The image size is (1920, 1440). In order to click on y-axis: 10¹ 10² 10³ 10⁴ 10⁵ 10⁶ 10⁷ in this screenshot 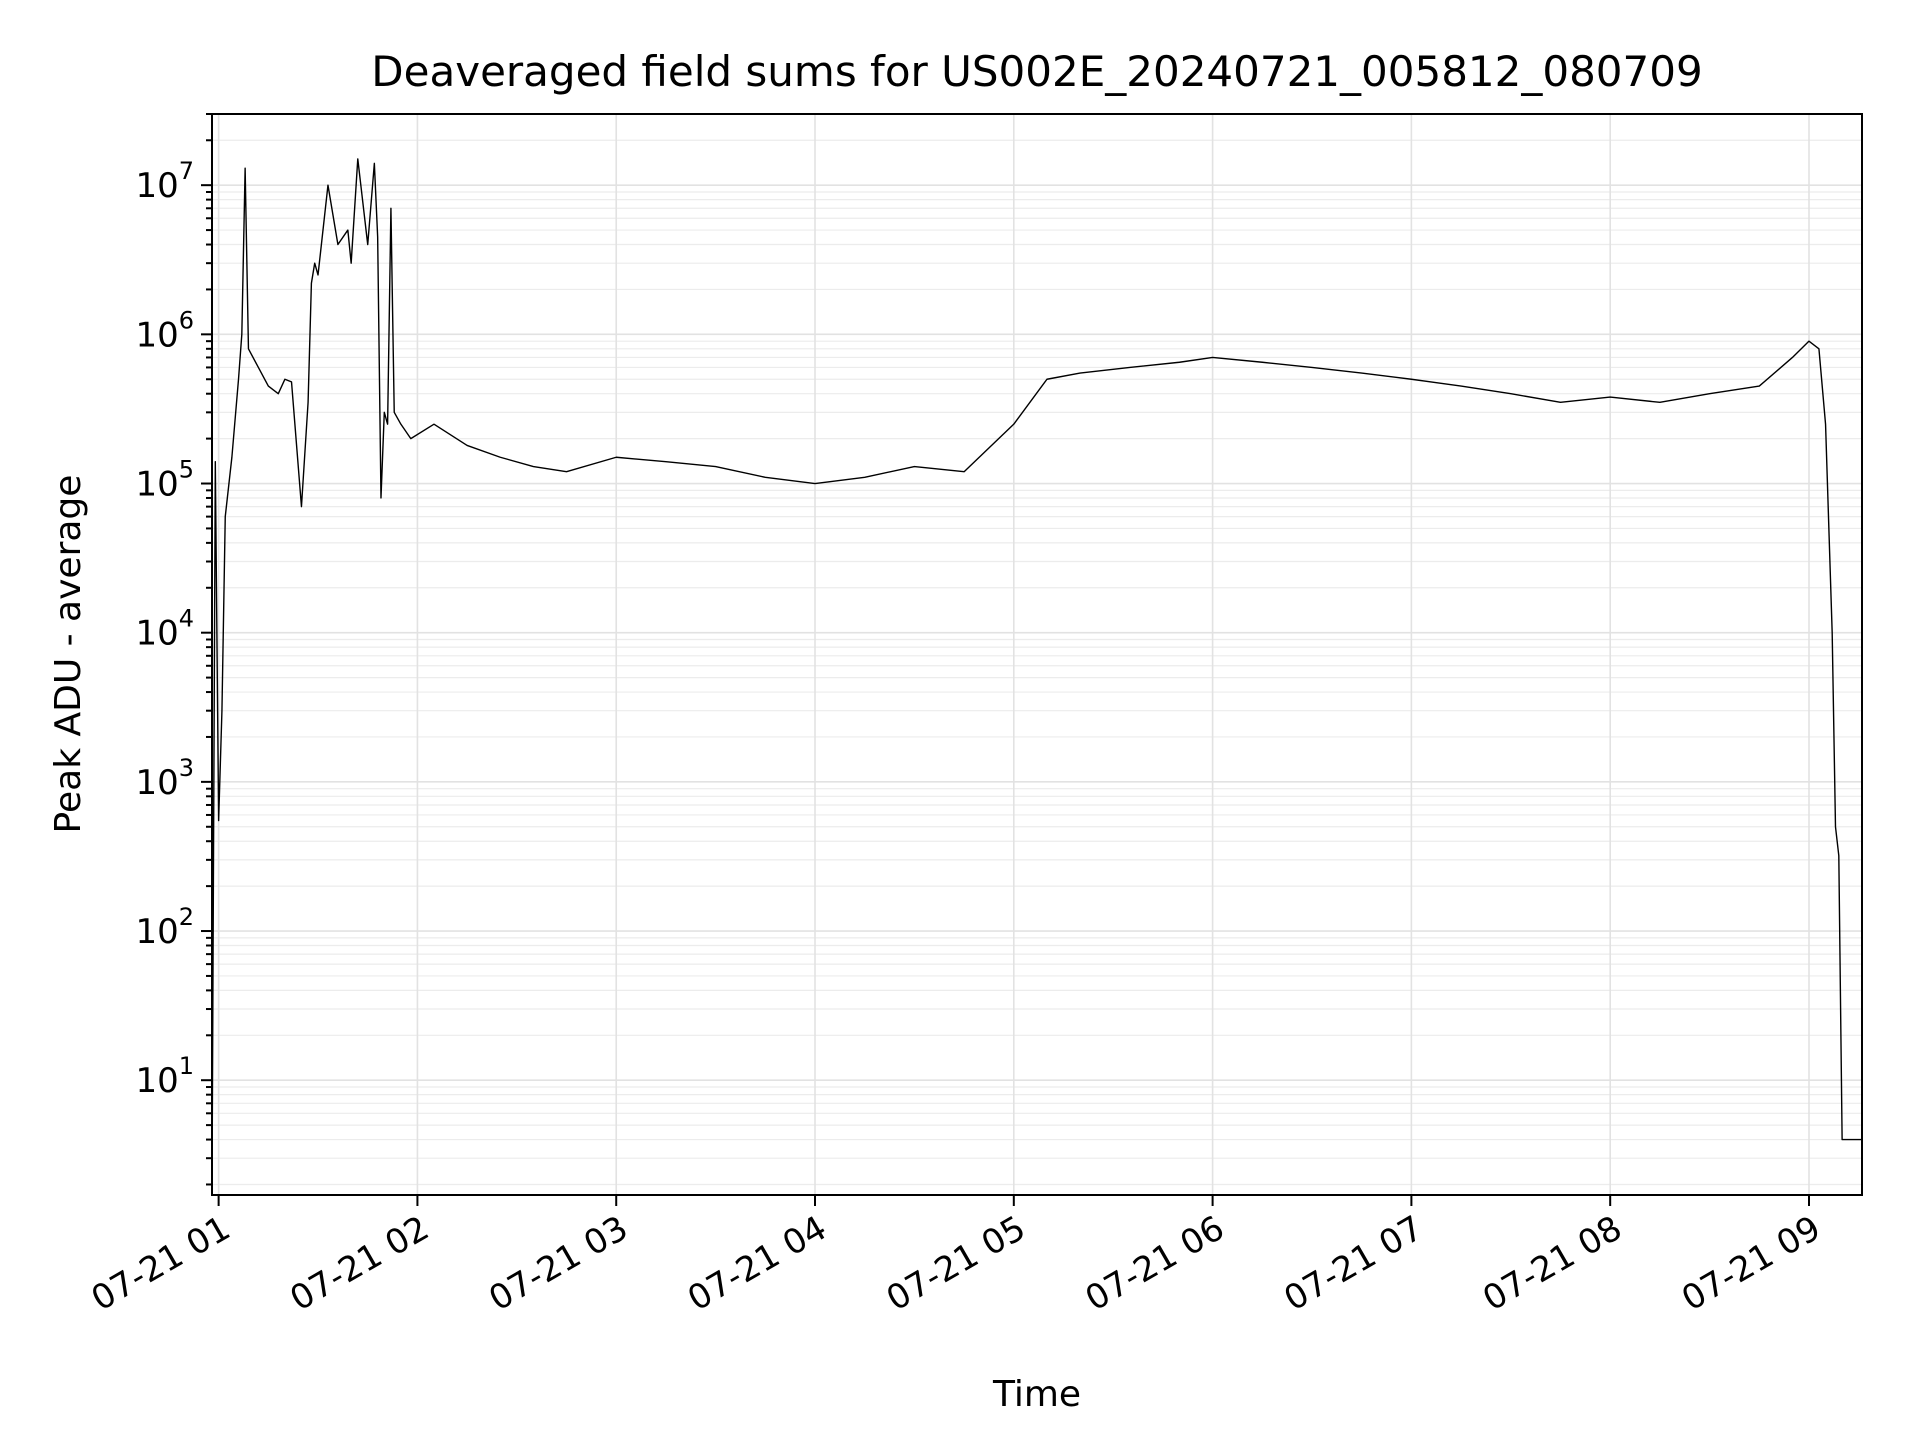, I will do `click(173, 649)`.